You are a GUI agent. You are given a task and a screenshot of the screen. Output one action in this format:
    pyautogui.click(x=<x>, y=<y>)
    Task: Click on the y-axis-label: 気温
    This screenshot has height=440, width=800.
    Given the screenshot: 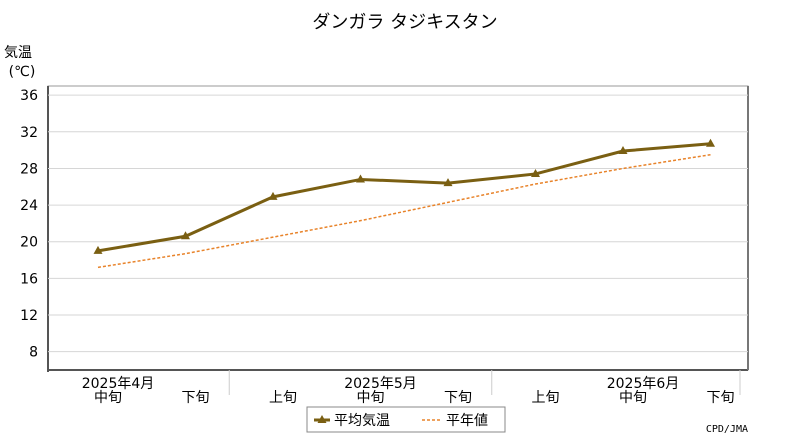 What is the action you would take?
    pyautogui.click(x=18, y=53)
    